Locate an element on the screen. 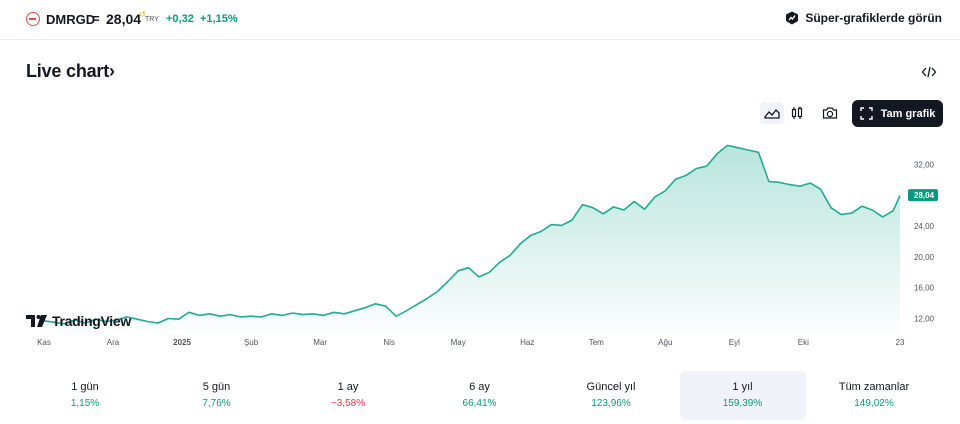 This screenshot has width=960, height=424. period-tab: 5 gün 7,76% is located at coordinates (217, 395).